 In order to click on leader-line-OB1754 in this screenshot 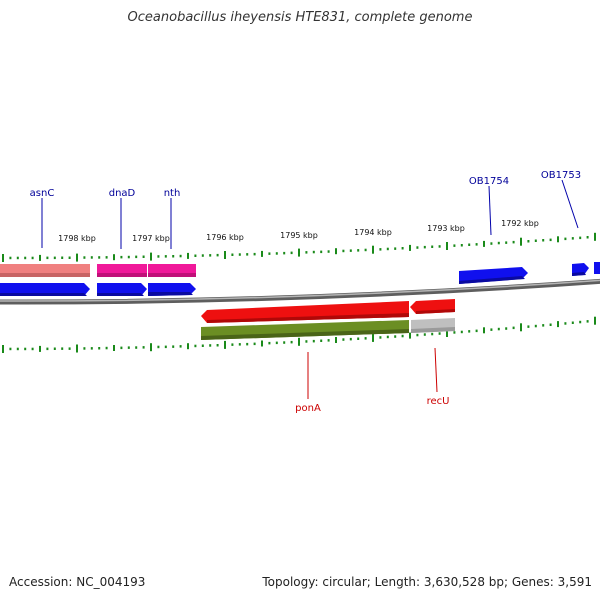, I will do `click(490, 210)`.